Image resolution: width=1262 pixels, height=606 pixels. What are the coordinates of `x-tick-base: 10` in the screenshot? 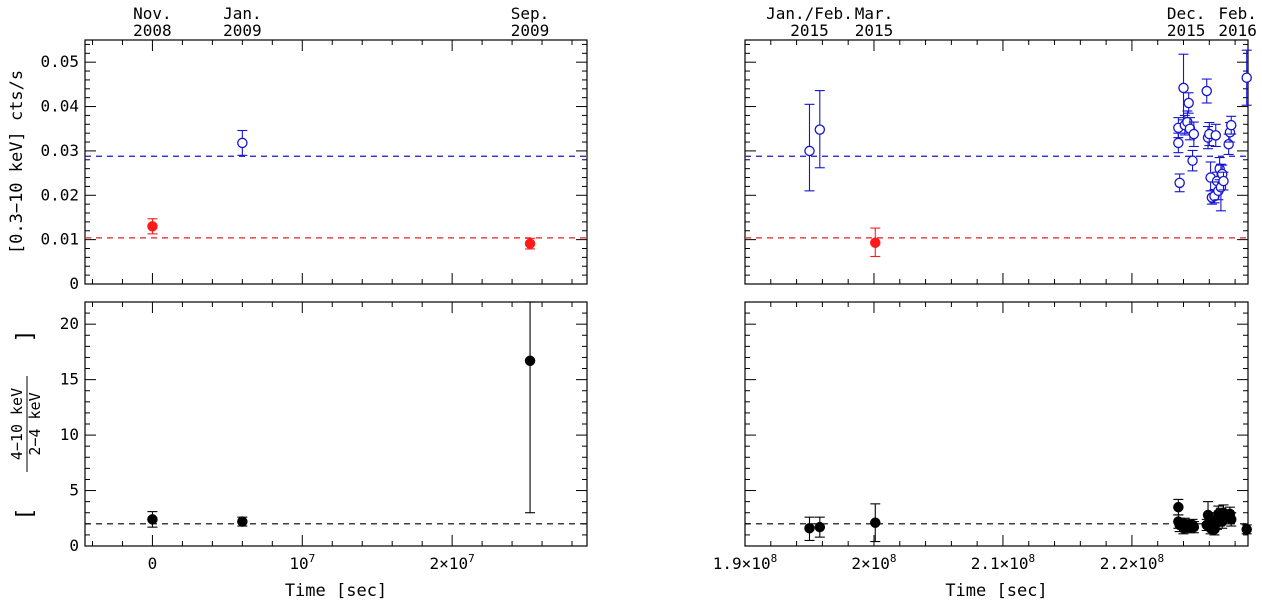 It's located at (298, 563).